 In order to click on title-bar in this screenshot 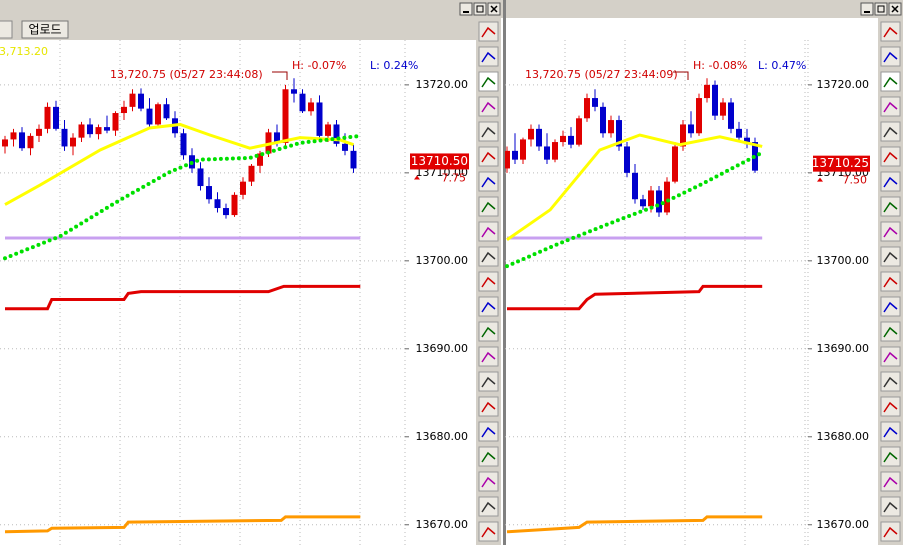, I will do `click(704, 9)`.